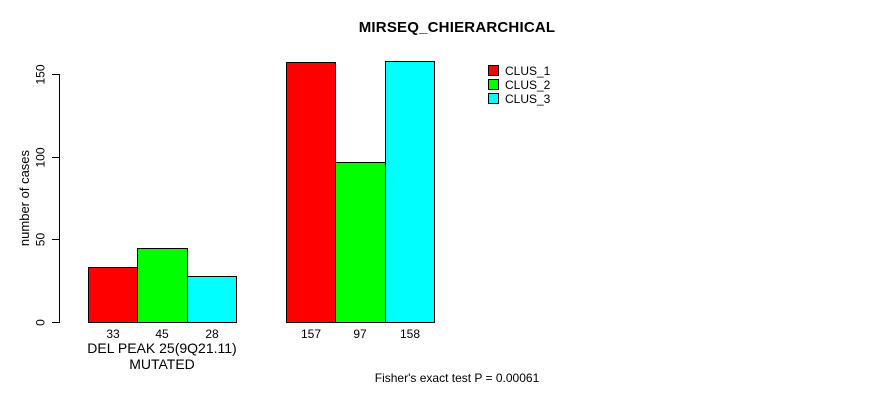 The width and height of the screenshot is (890, 400). Describe the element at coordinates (528, 84) in the screenshot. I see `legend-label-clus_2: CLUS_2` at that location.